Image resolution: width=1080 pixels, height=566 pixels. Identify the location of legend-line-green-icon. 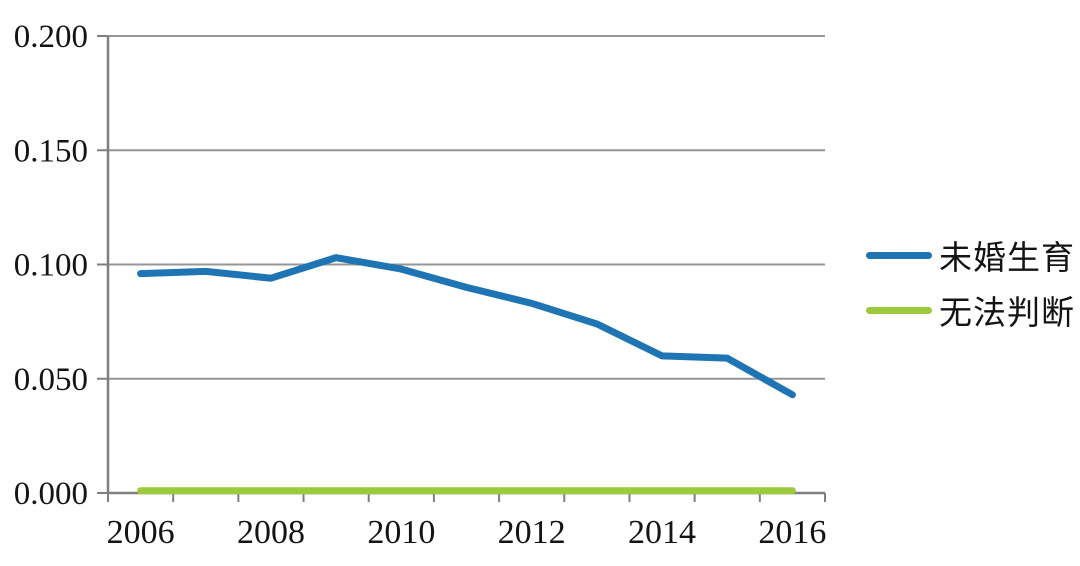
(899, 310).